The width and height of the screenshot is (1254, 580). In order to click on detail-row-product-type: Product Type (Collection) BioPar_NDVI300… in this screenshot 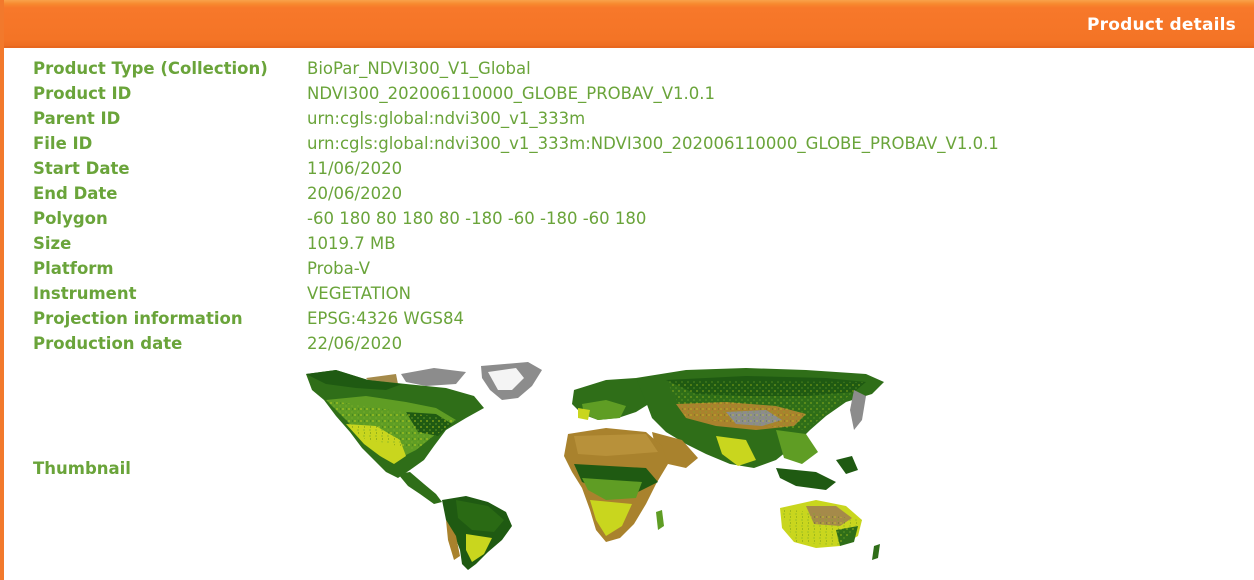, I will do `click(633, 68)`.